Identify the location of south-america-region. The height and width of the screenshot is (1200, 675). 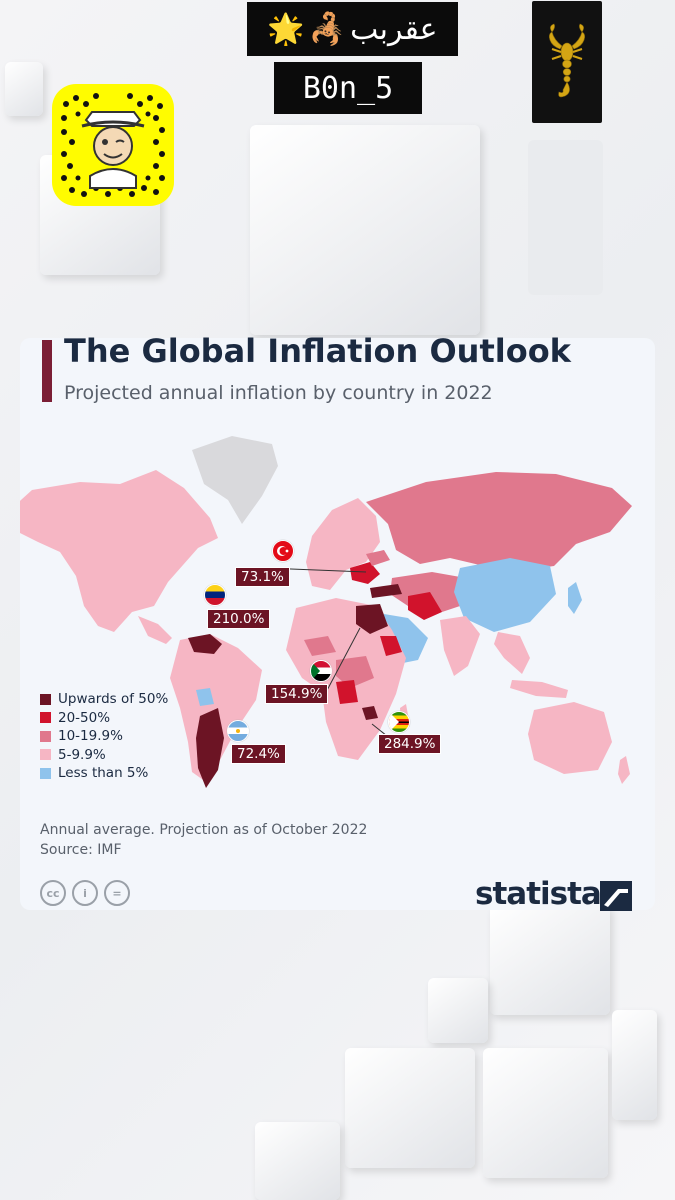
(216, 708).